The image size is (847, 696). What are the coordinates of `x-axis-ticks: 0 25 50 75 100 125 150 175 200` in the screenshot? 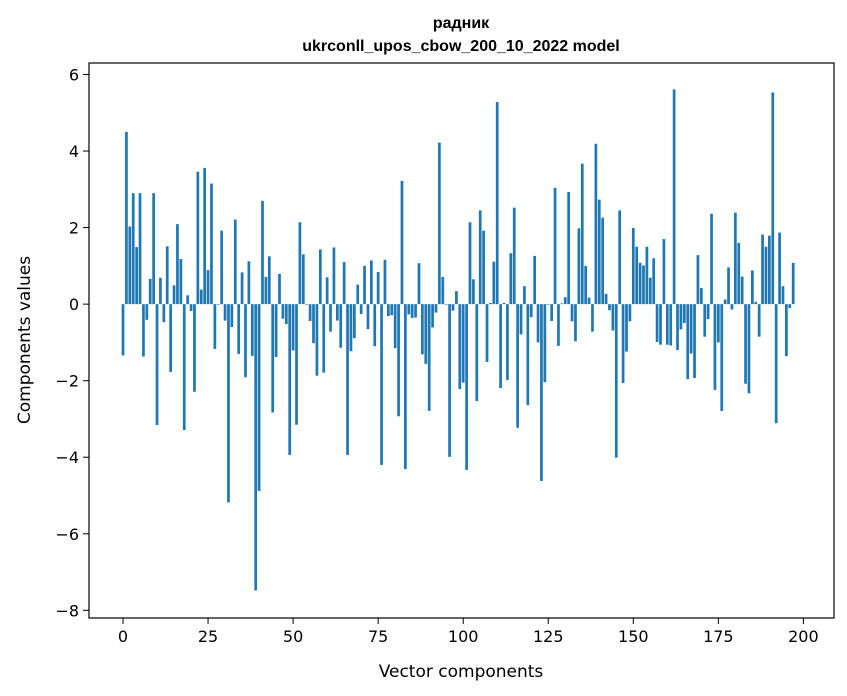 It's located at (468, 632).